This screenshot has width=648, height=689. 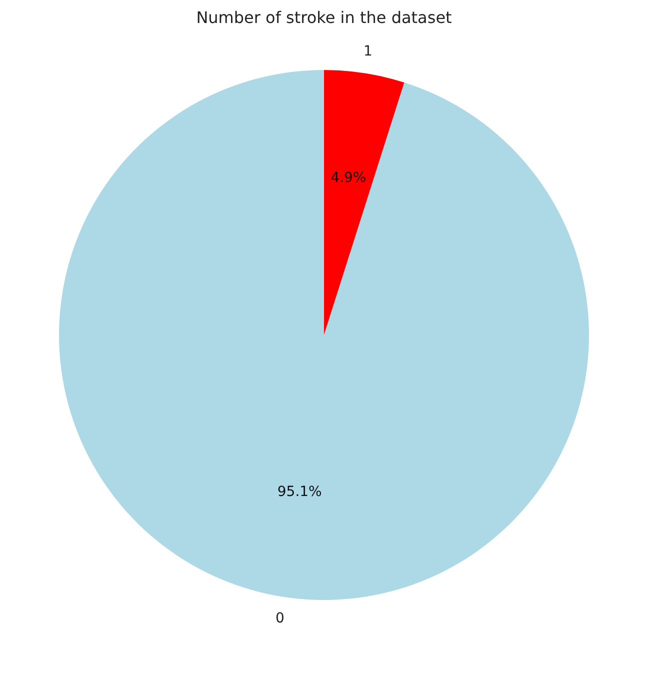 What do you see at coordinates (364, 202) in the screenshot?
I see `pie-slice` at bounding box center [364, 202].